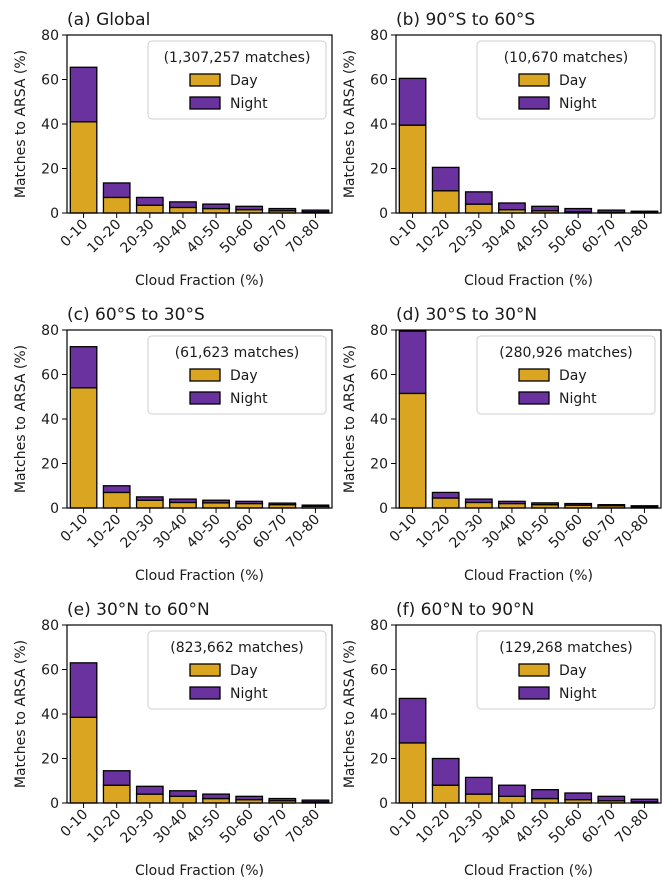 The image size is (662, 880). Describe the element at coordinates (249, 399) in the screenshot. I see `legend-label-c-night: Night` at that location.